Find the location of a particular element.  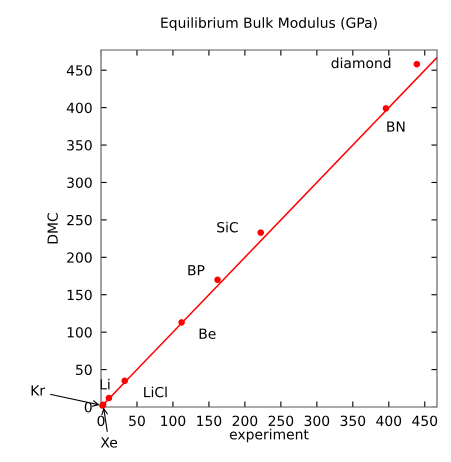

y-tick-label: 200 is located at coordinates (79, 257).